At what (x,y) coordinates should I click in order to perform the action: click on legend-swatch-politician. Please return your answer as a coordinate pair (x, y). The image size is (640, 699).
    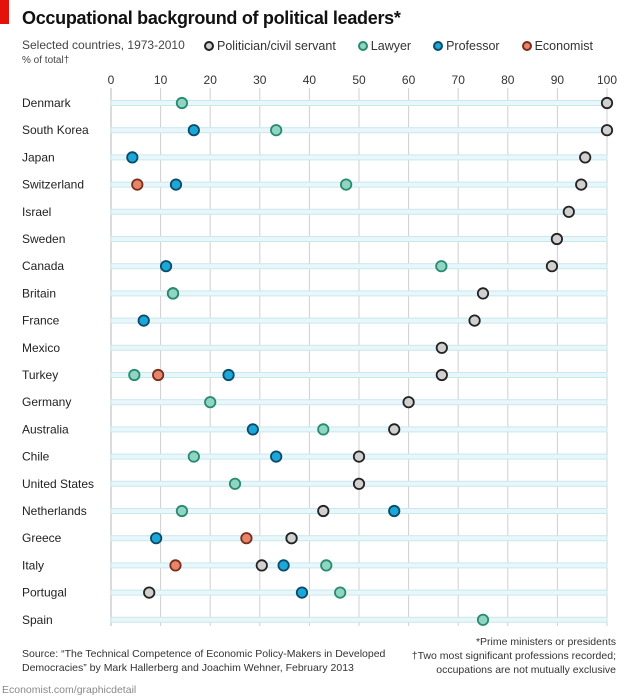
    Looking at the image, I should click on (209, 46).